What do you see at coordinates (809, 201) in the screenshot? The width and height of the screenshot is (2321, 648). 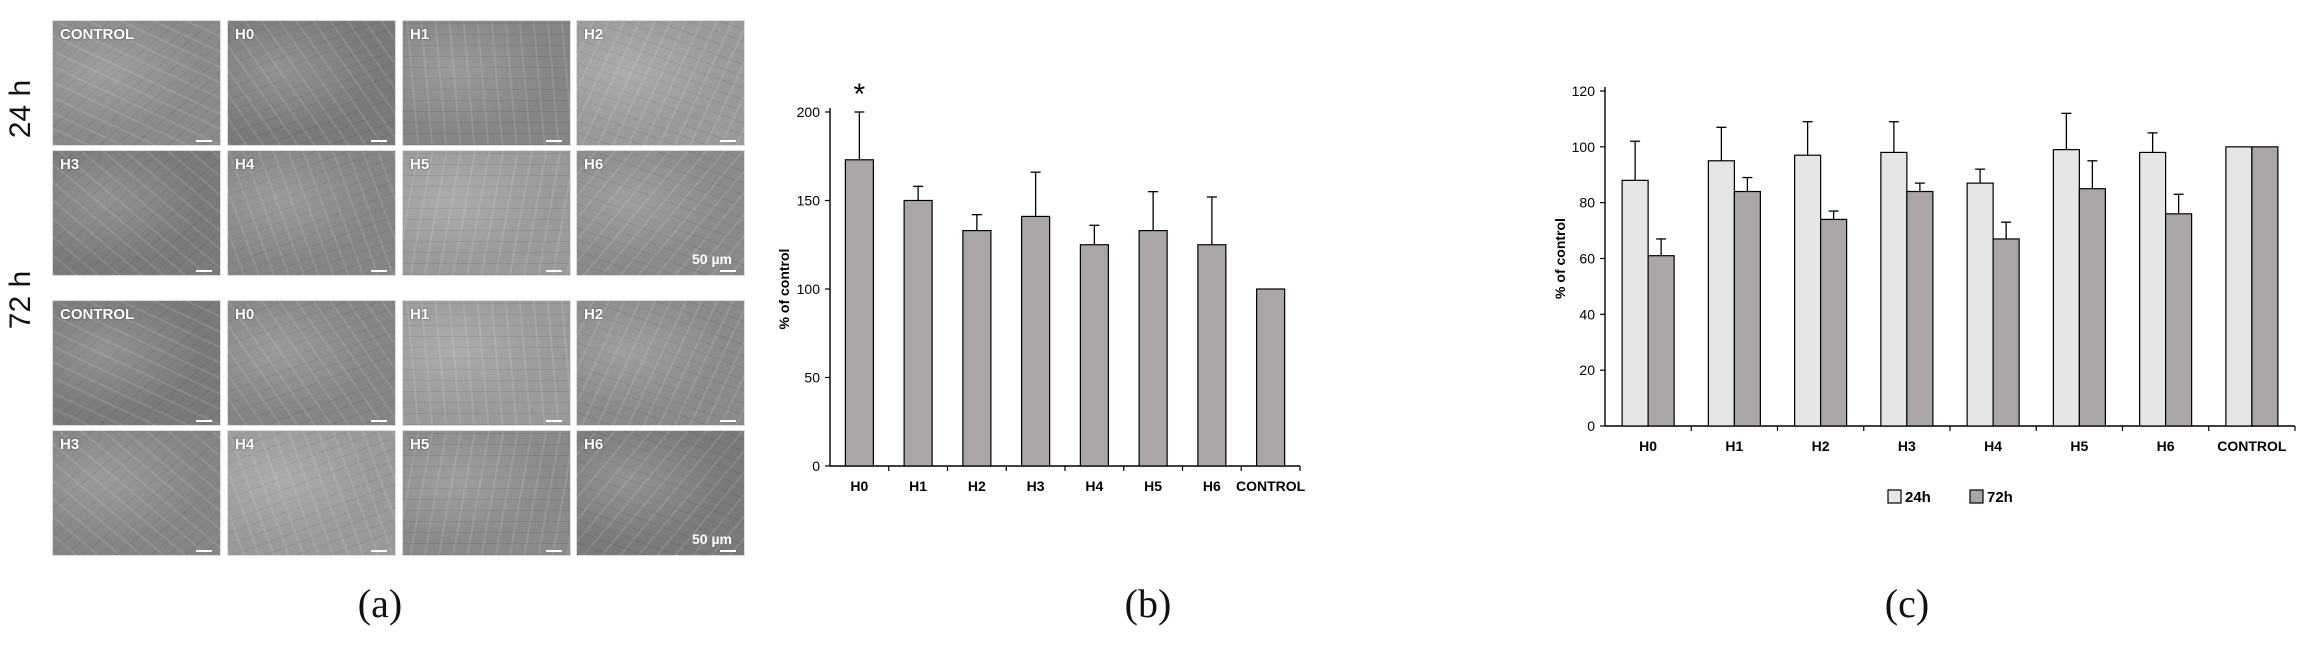 I see `y-tick-label: 150` at bounding box center [809, 201].